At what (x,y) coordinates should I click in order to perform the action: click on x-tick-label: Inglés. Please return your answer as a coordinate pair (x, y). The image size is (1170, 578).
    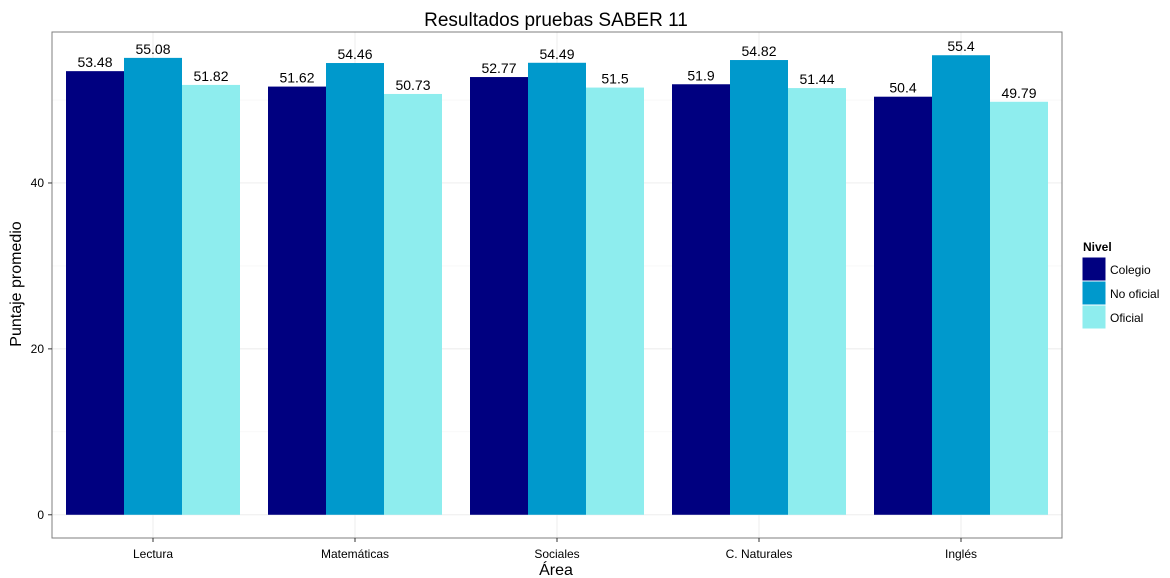
    Looking at the image, I should click on (961, 554).